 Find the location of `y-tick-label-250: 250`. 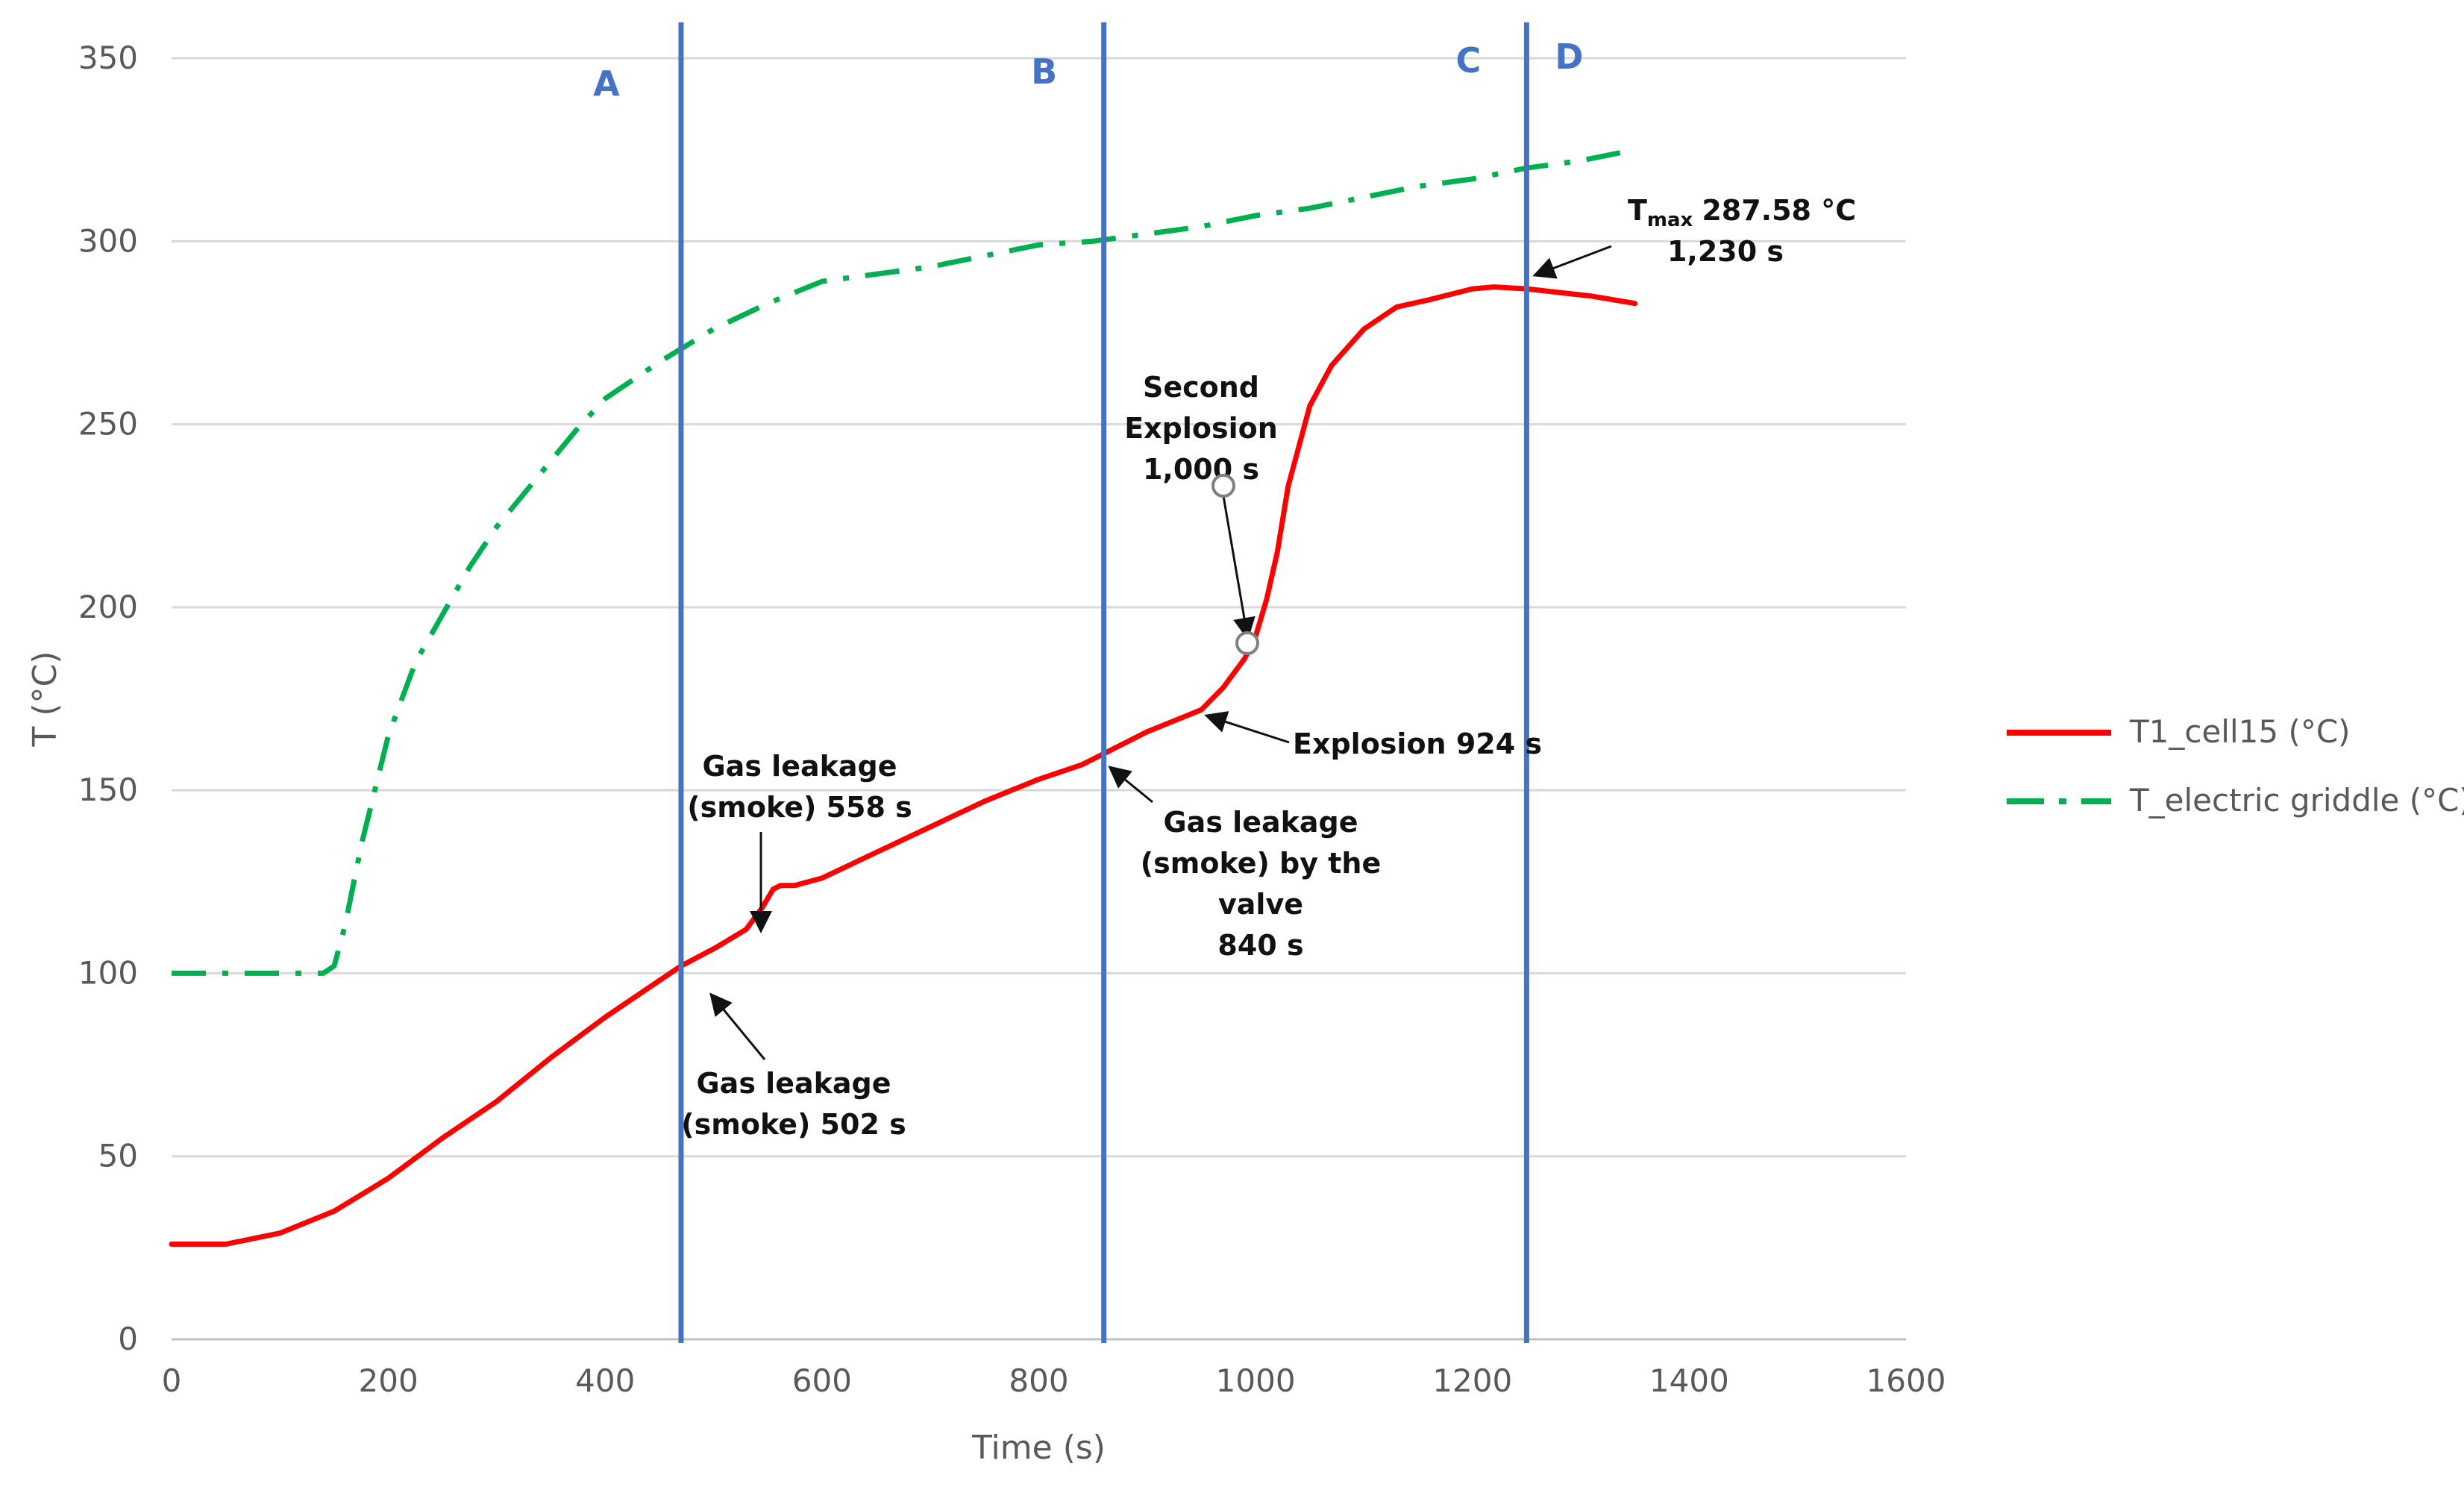

y-tick-label-250: 250 is located at coordinates (108, 424).